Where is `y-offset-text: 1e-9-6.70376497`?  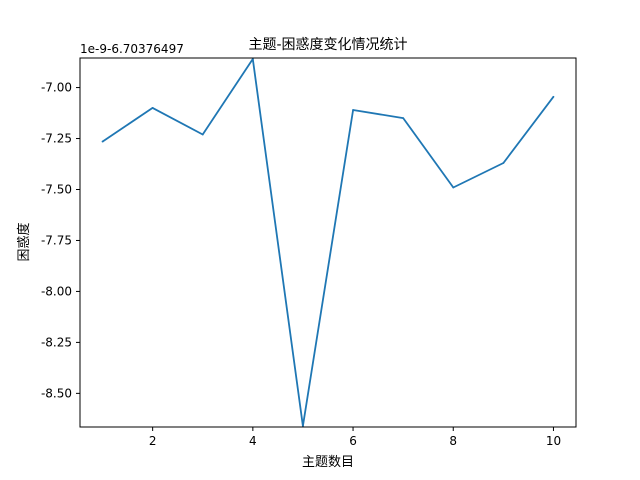 y-offset-text: 1e-9-6.70376497 is located at coordinates (132, 49).